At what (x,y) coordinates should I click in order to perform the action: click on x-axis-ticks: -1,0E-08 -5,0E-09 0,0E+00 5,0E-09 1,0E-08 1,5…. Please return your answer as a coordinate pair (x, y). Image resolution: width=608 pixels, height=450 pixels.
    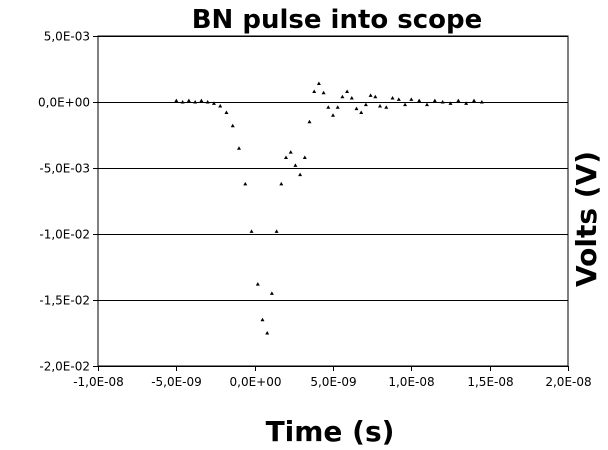
    Looking at the image, I should click on (332, 377).